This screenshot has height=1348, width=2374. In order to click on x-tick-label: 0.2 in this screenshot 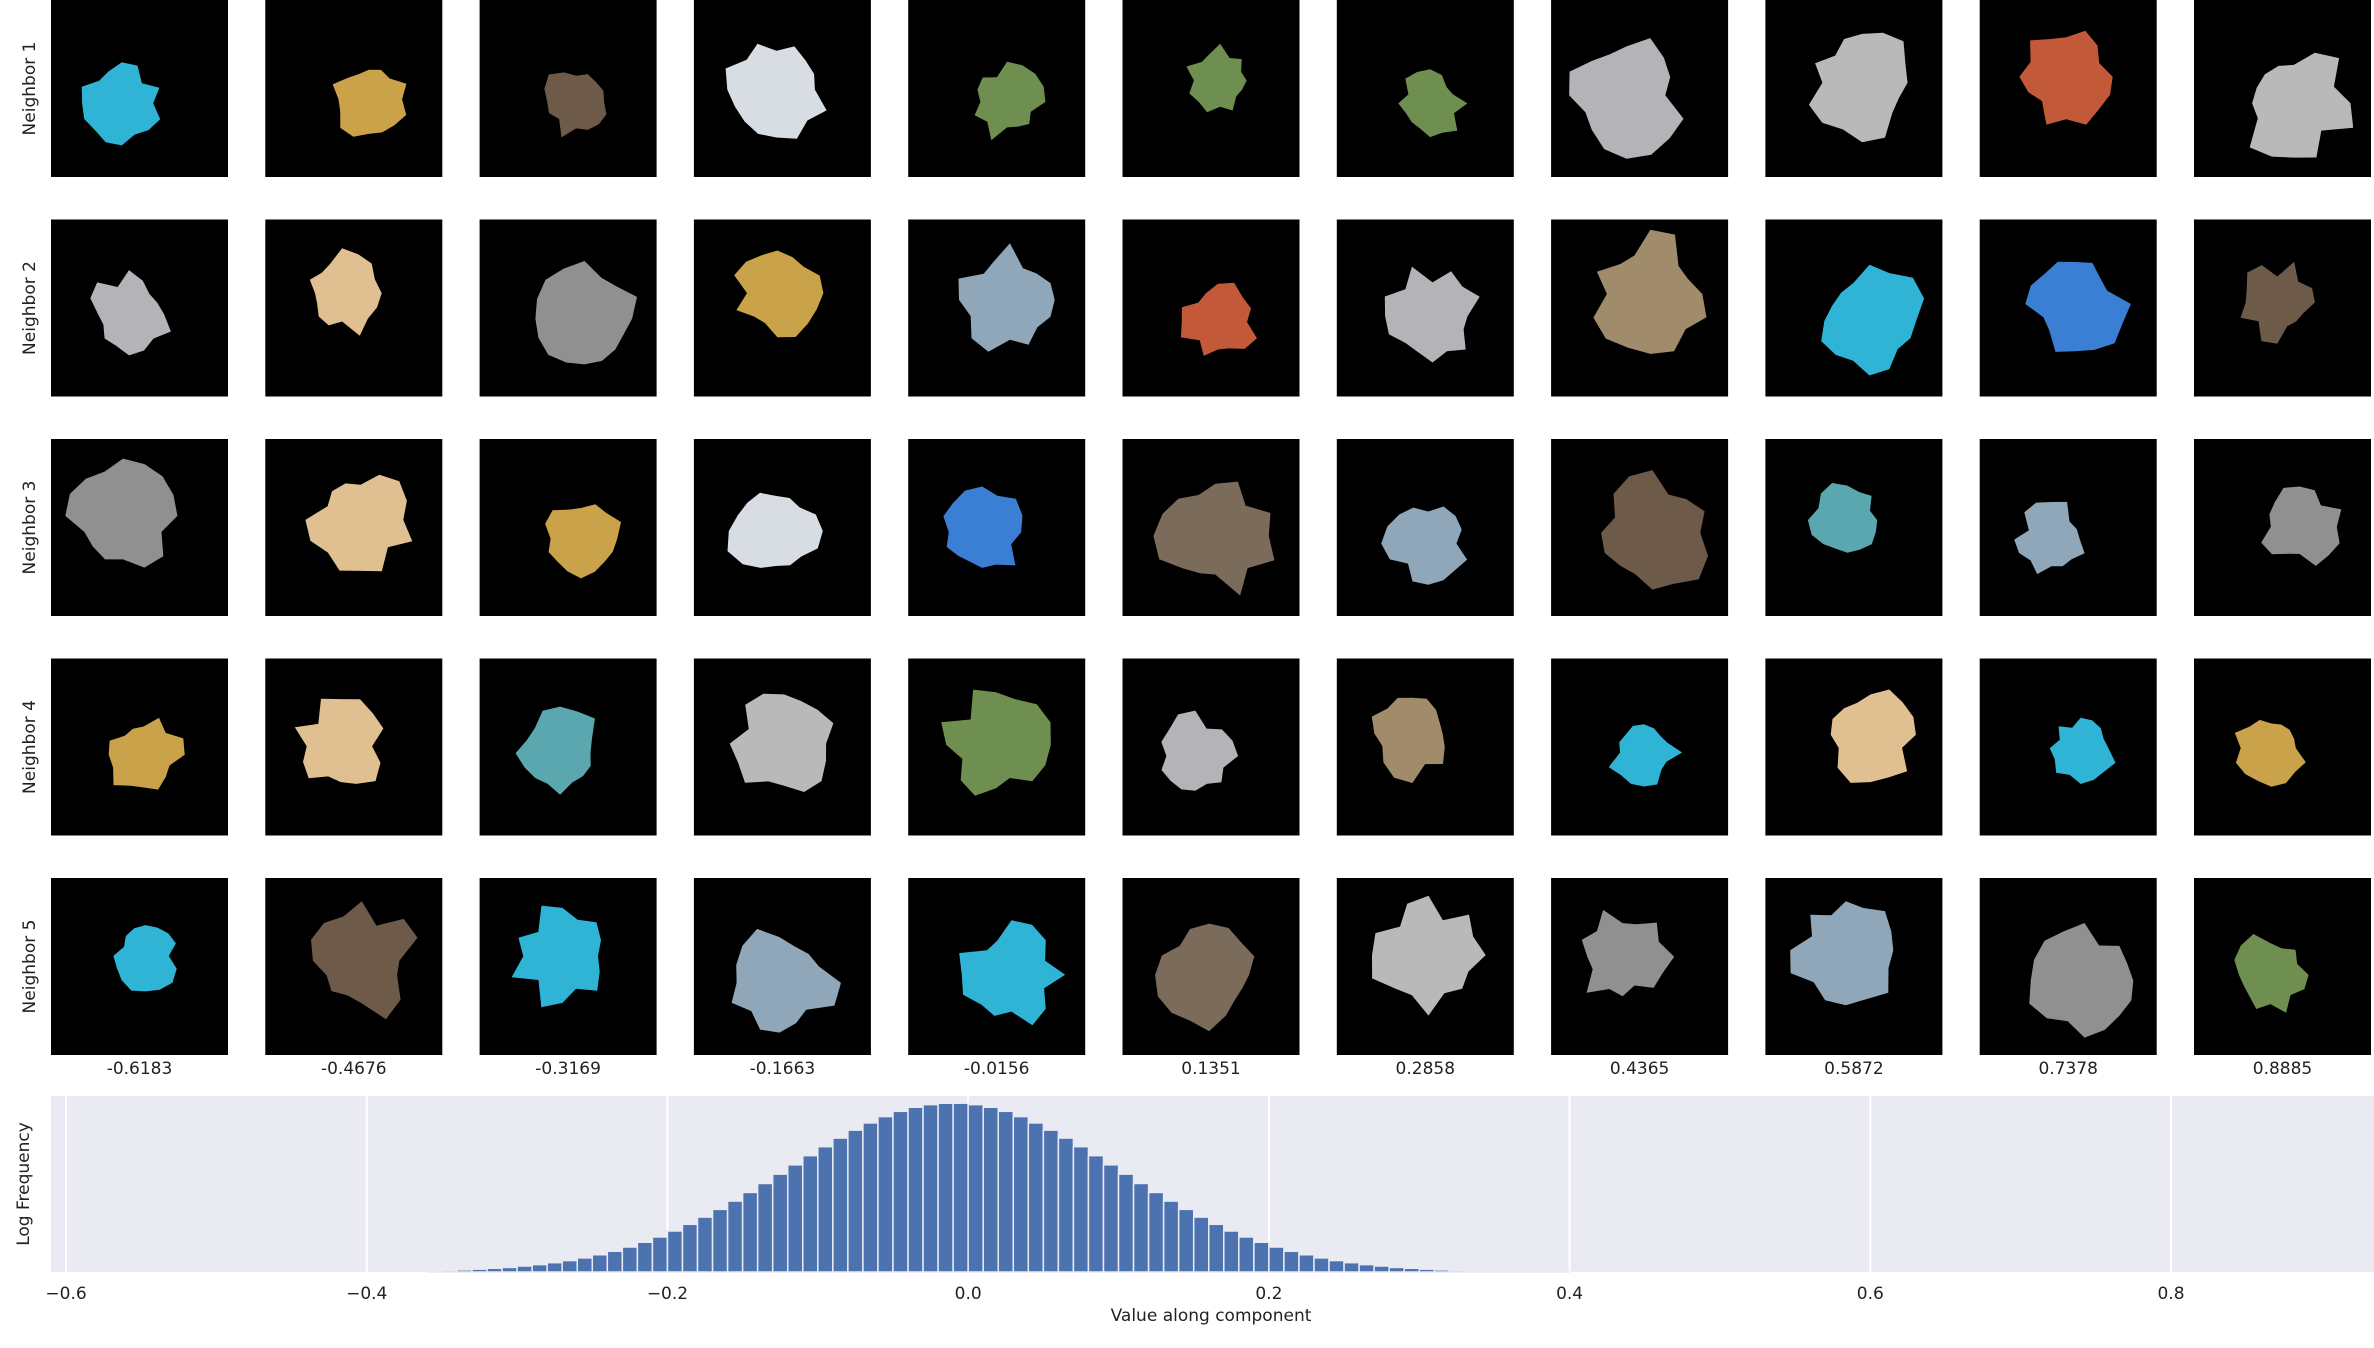, I will do `click(1268, 1294)`.